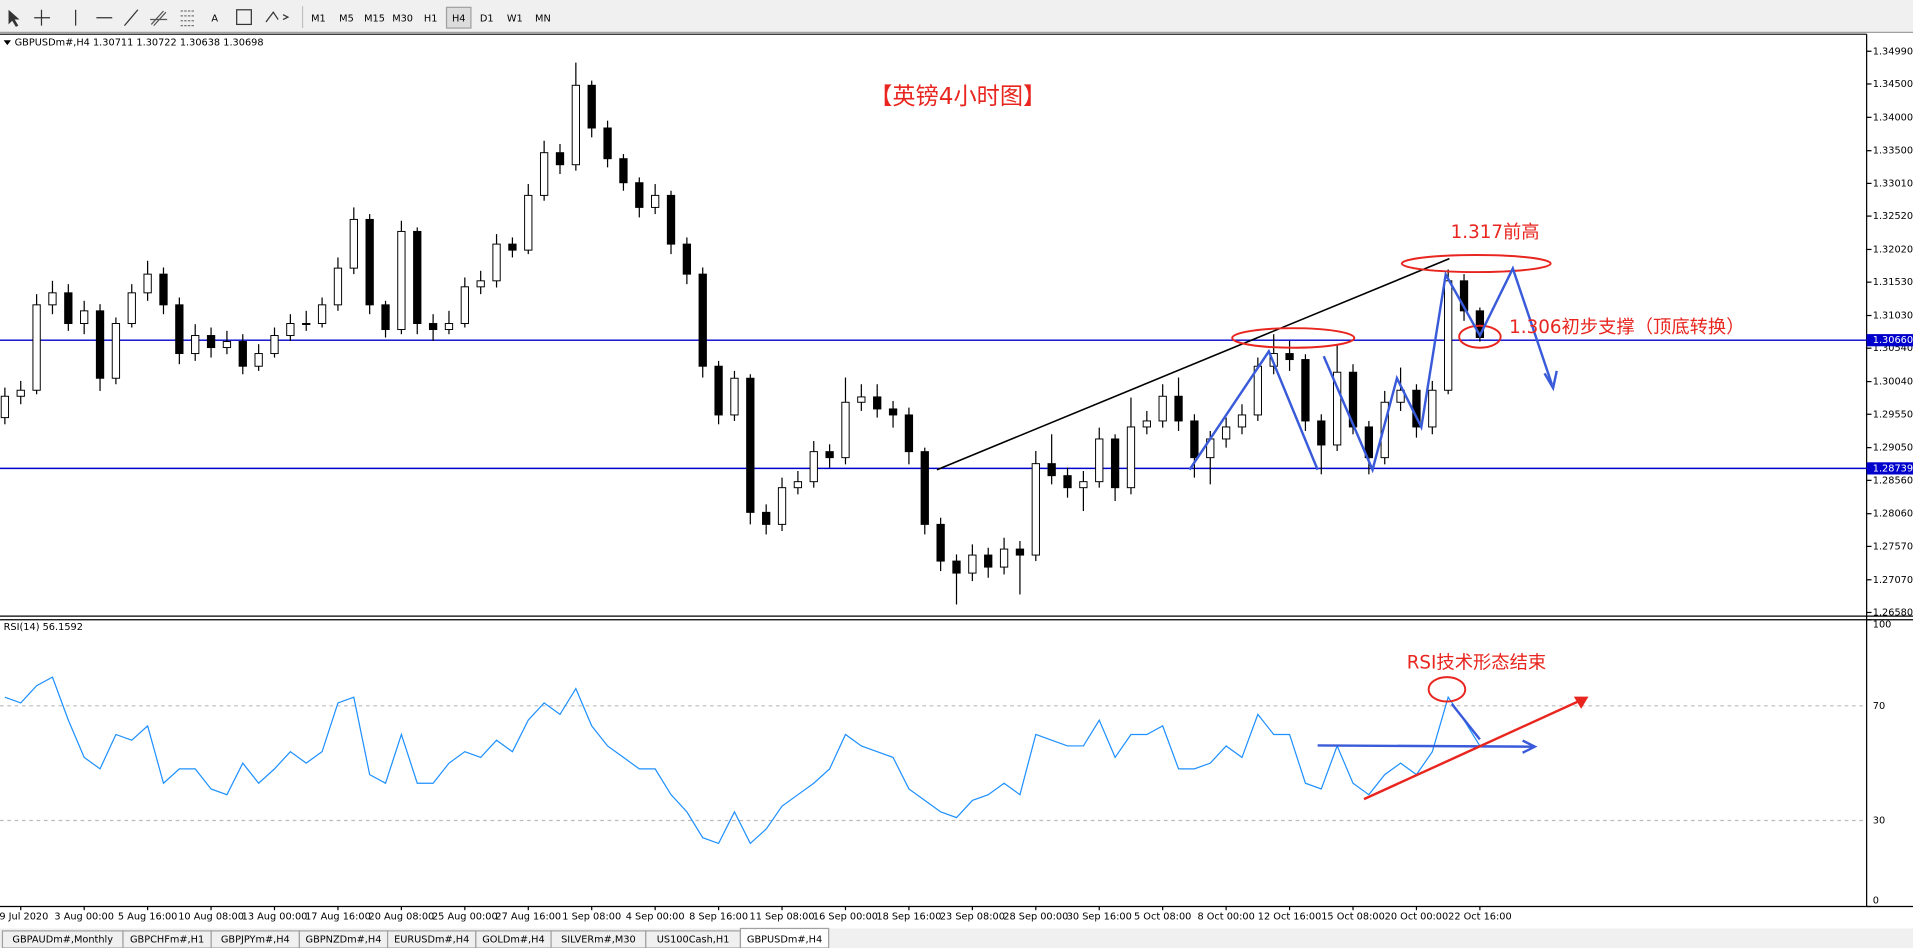 The height and width of the screenshot is (948, 1913). What do you see at coordinates (1893, 480) in the screenshot?
I see `y-tick-label: 1.28560` at bounding box center [1893, 480].